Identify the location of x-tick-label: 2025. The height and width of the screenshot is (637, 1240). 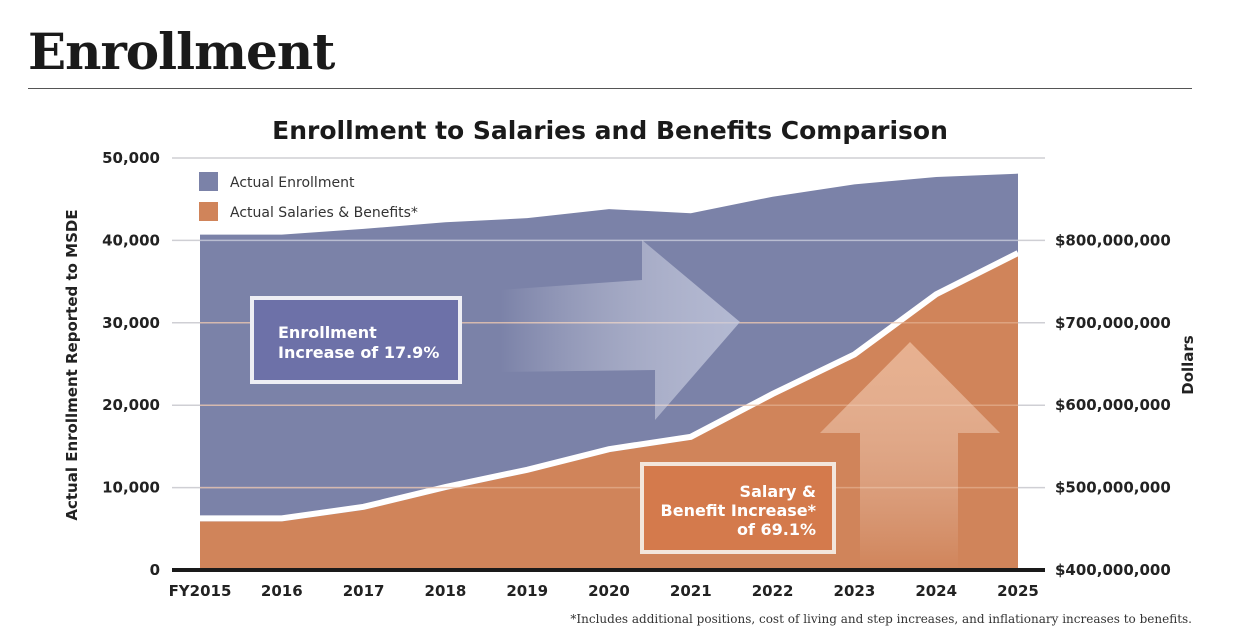
(1018, 591).